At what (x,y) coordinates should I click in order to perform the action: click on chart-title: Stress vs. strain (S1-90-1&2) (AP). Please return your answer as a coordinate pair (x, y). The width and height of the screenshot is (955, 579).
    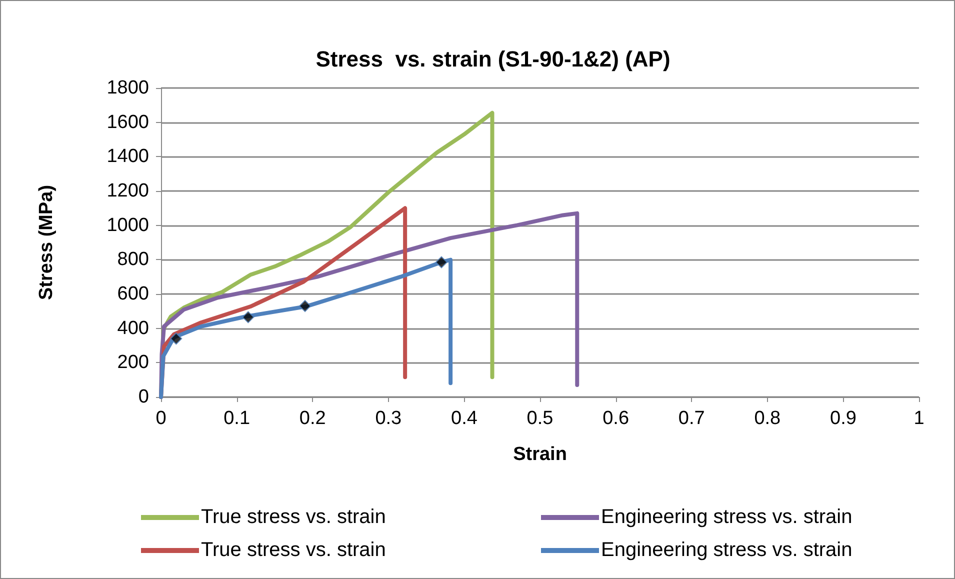
    Looking at the image, I should click on (493, 59).